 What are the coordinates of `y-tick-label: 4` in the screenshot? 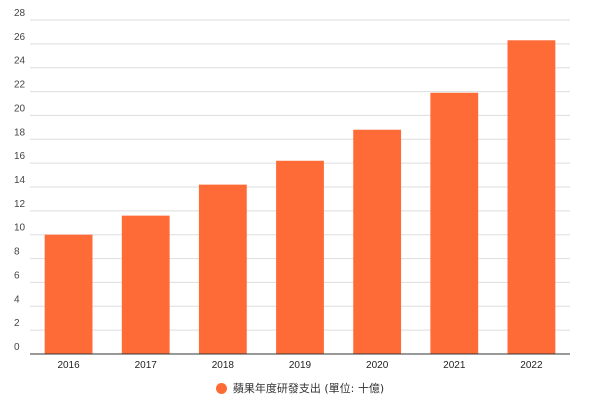 It's located at (17, 299).